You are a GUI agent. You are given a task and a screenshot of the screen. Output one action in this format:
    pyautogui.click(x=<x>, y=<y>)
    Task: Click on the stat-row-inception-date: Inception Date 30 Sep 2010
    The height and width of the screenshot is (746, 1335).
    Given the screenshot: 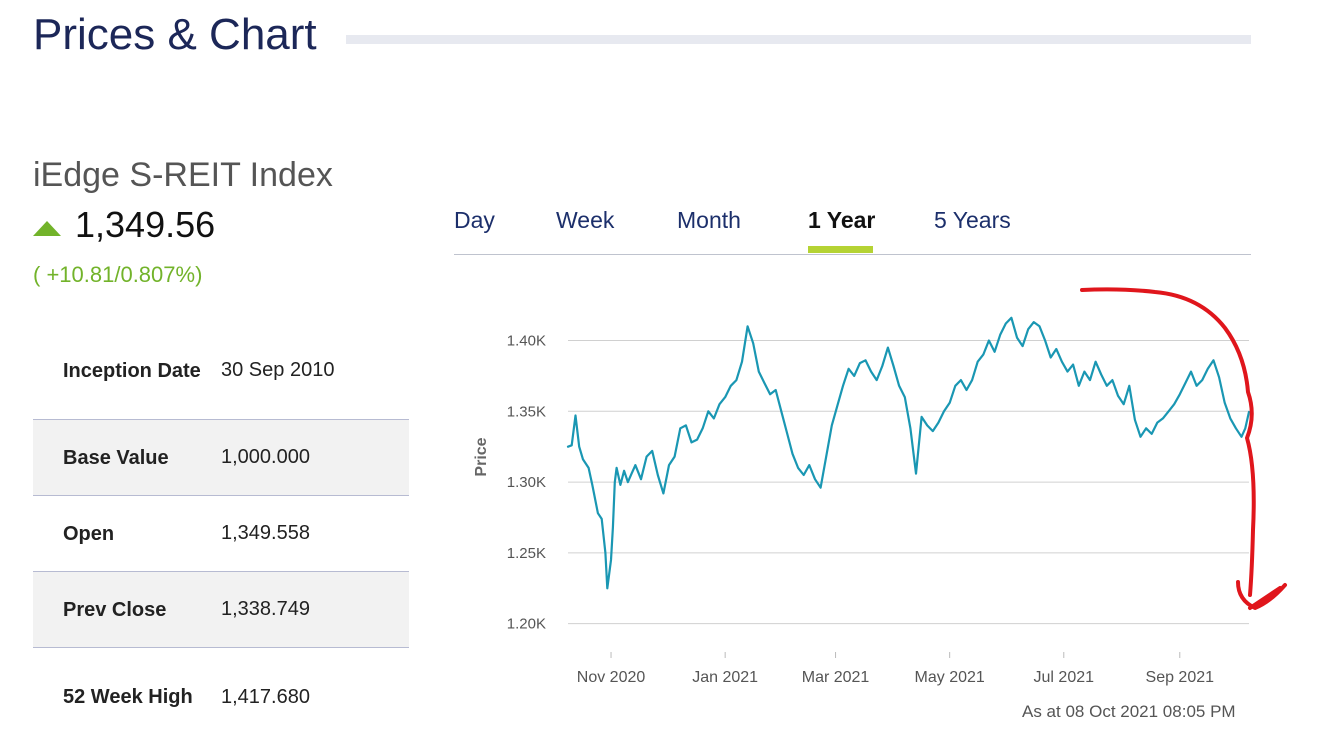 What is the action you would take?
    pyautogui.click(x=221, y=371)
    